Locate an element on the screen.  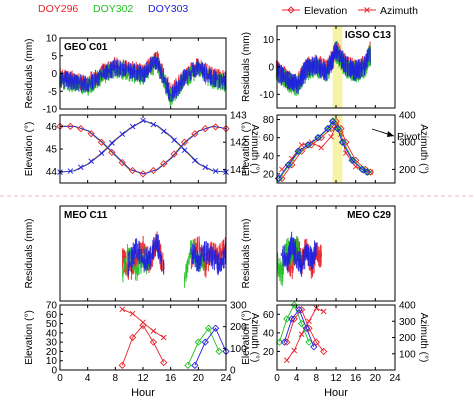
x-tick-label: 16 is located at coordinates (171, 378).